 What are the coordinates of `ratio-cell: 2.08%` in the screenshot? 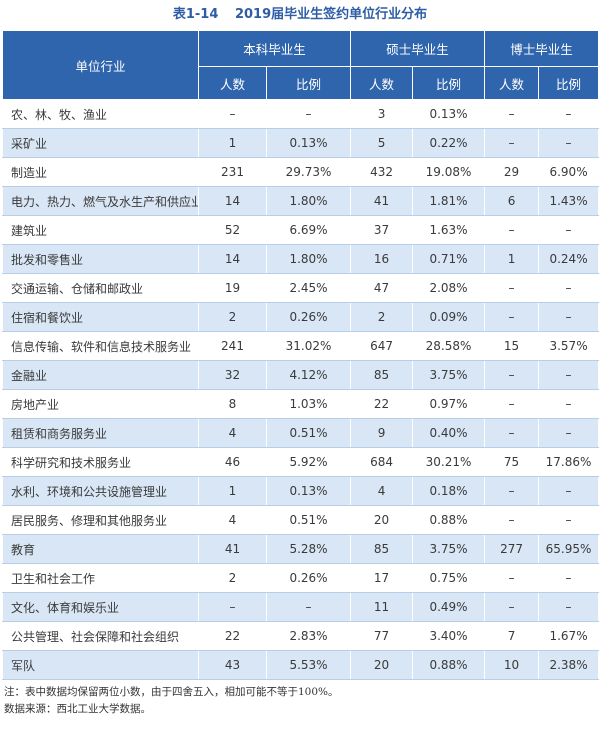 It's located at (449, 288).